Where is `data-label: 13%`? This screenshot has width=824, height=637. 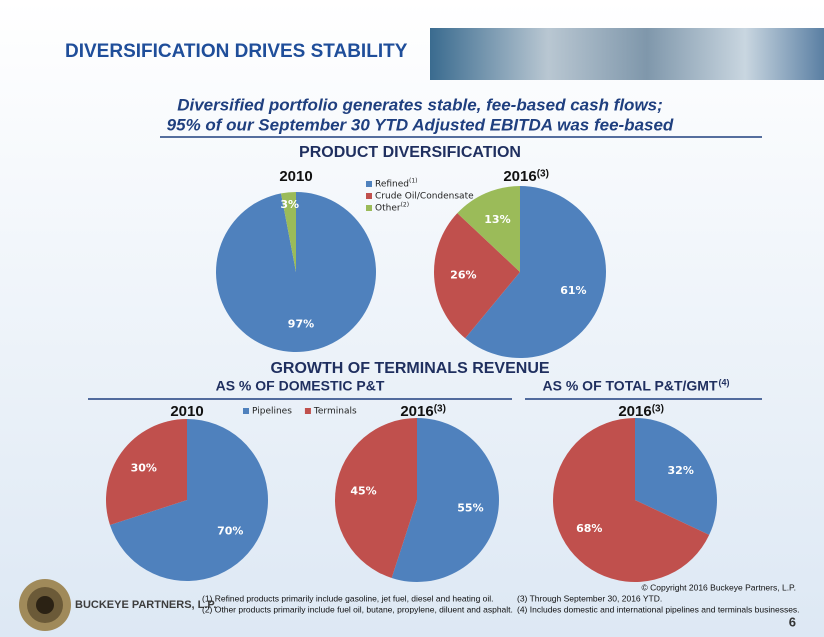
data-label: 13% is located at coordinates (497, 219).